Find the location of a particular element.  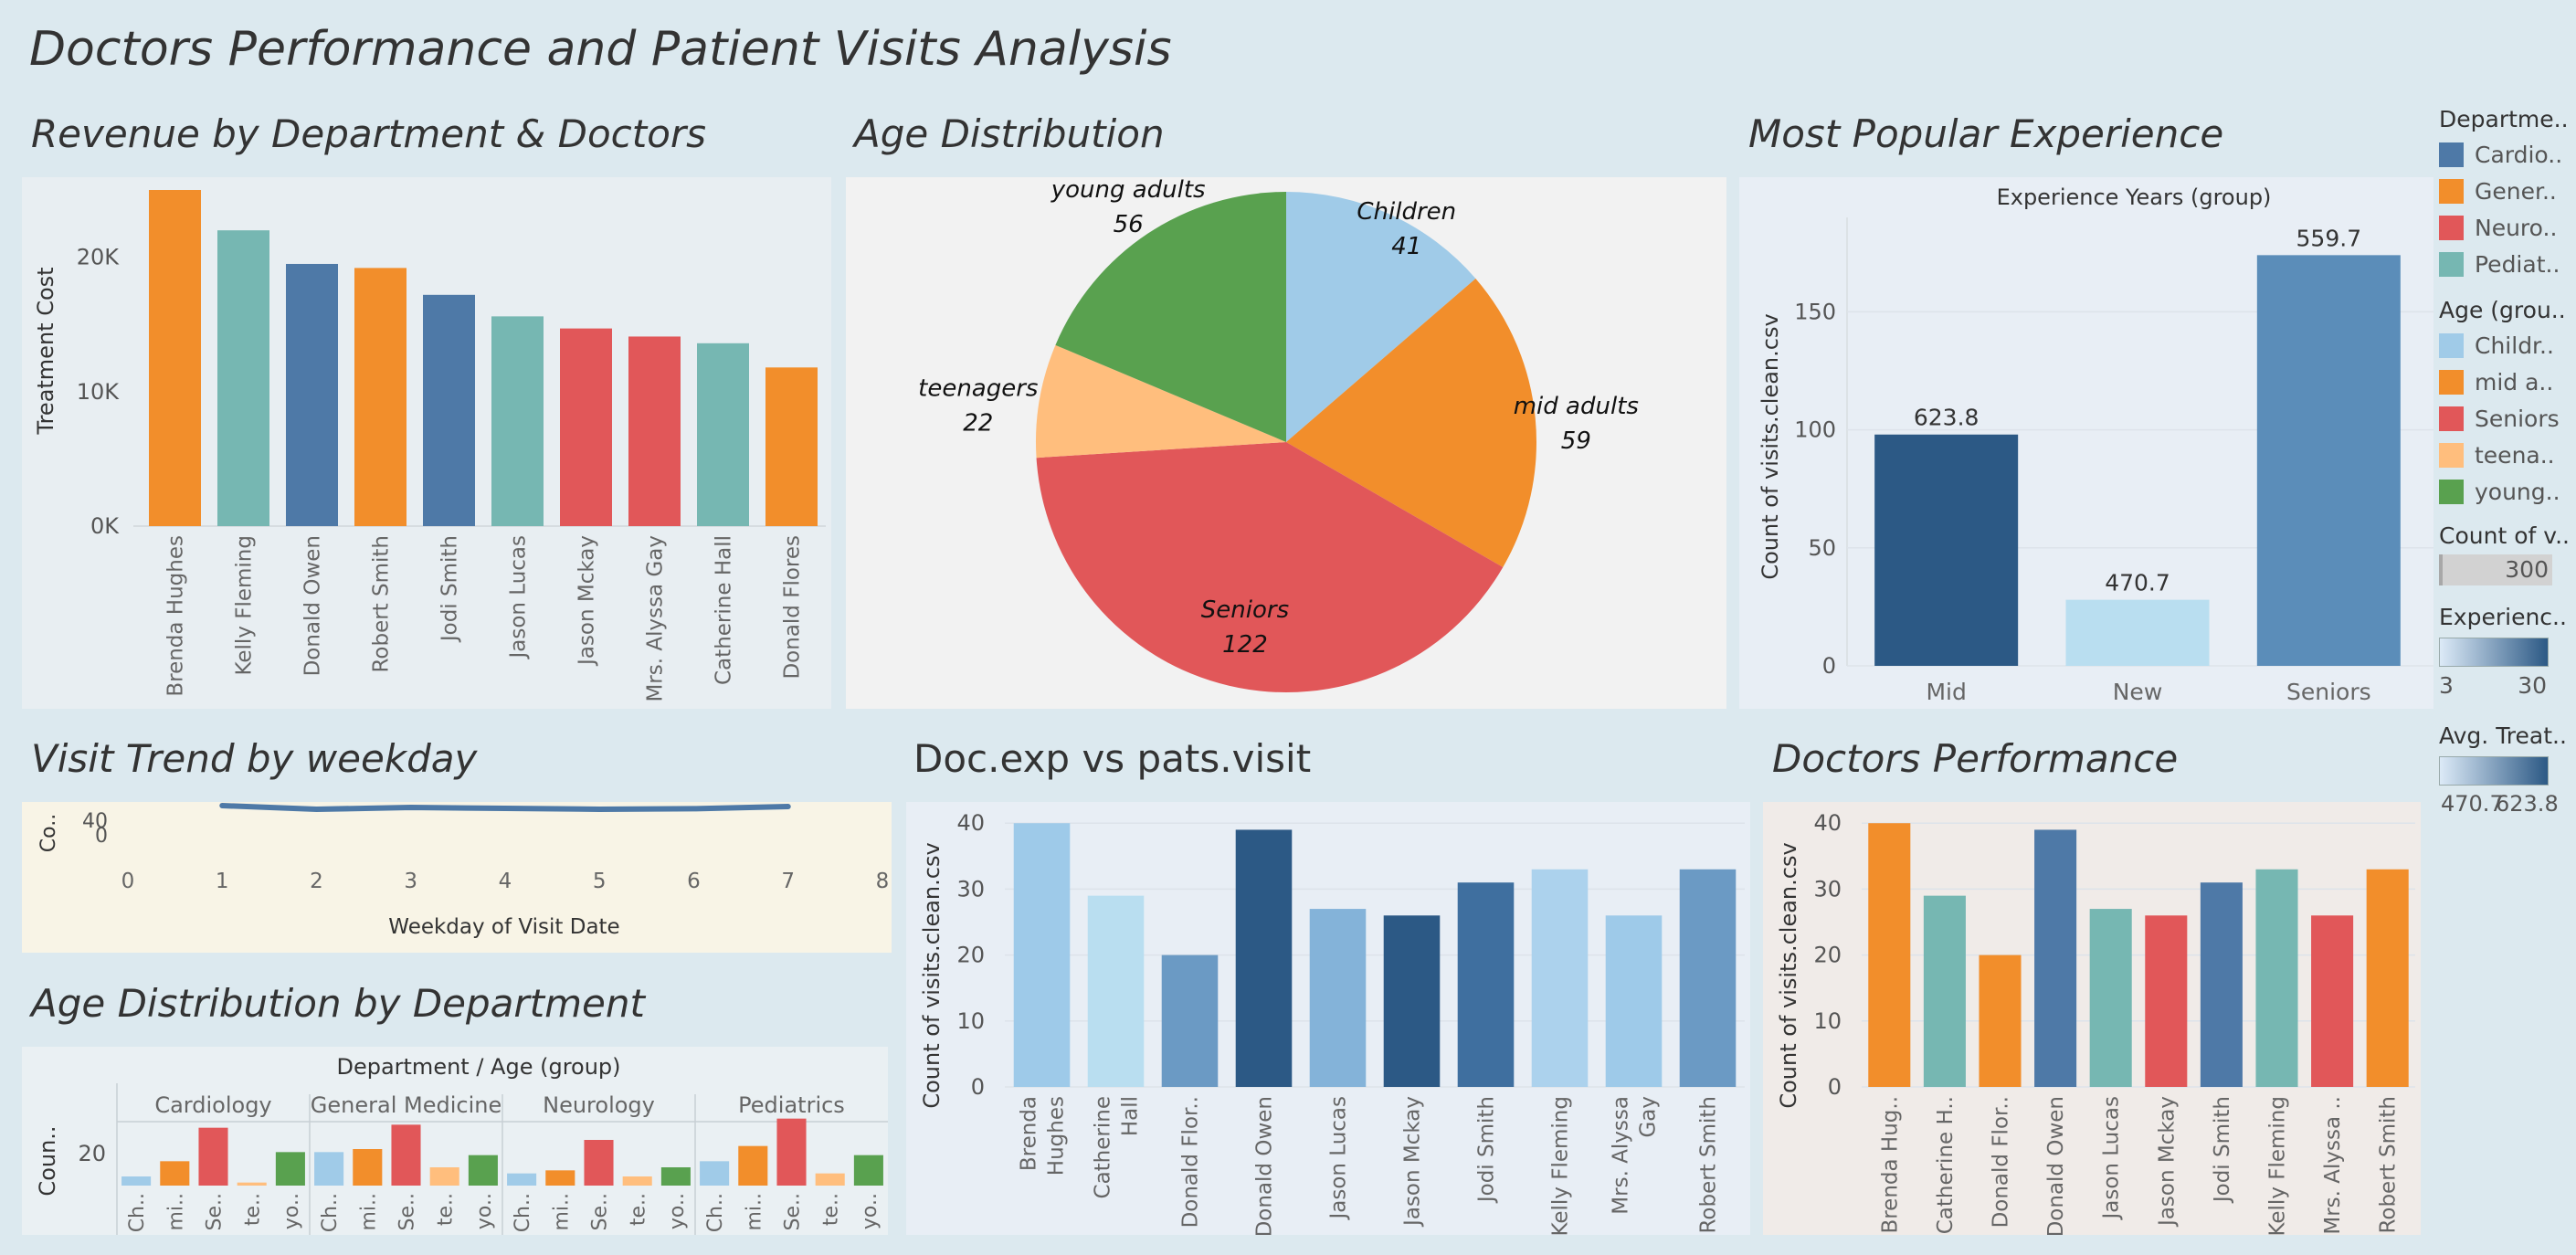

weekday-trend-line is located at coordinates (505, 807).